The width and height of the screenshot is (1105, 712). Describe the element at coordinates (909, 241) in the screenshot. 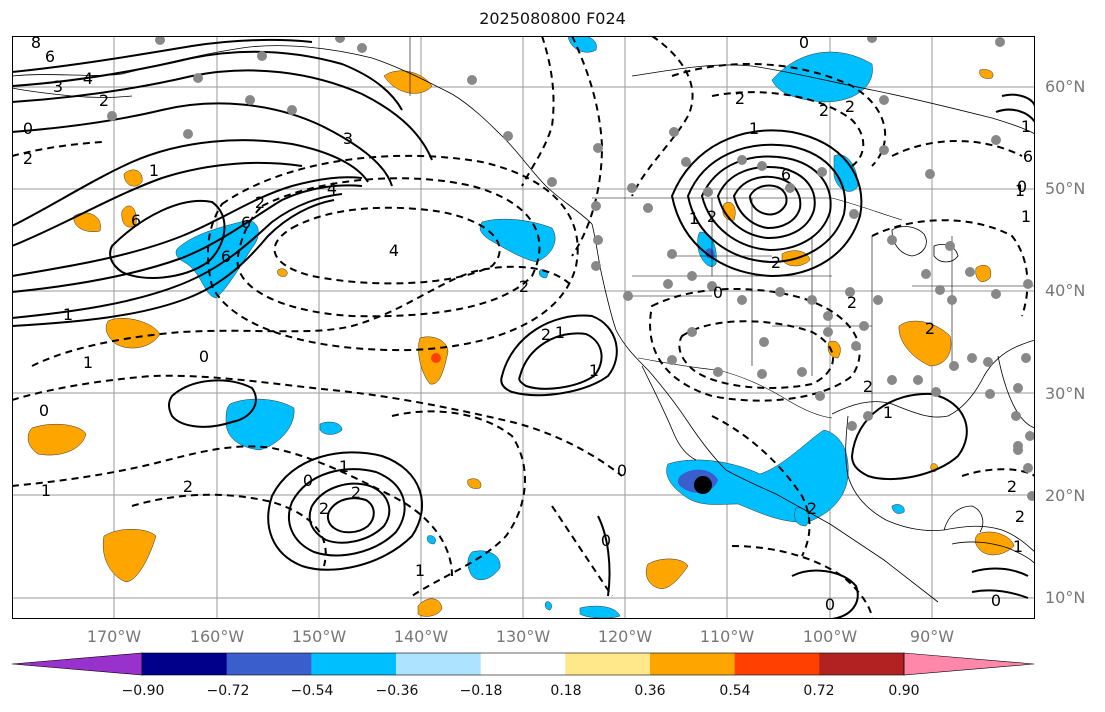

I see `great-lakes` at that location.